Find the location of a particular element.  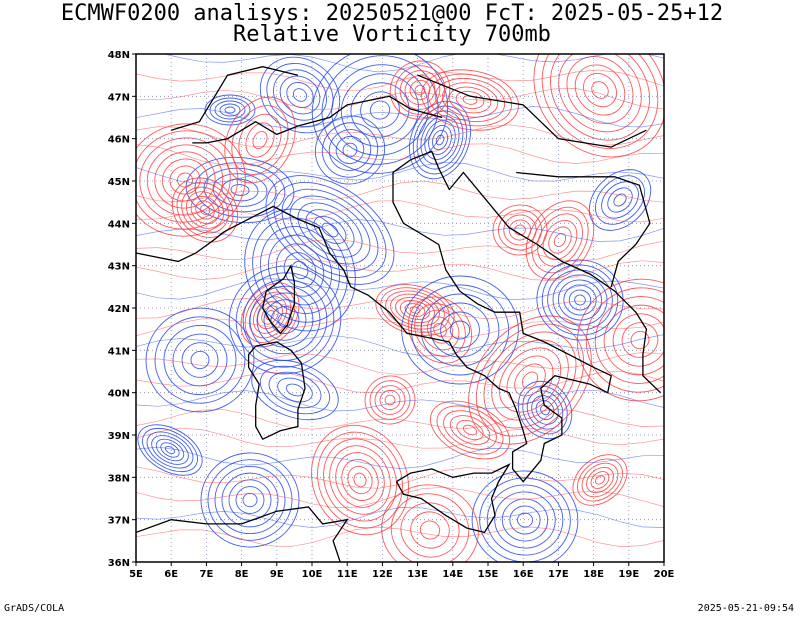

y-tick-label: 45N is located at coordinates (119, 182).